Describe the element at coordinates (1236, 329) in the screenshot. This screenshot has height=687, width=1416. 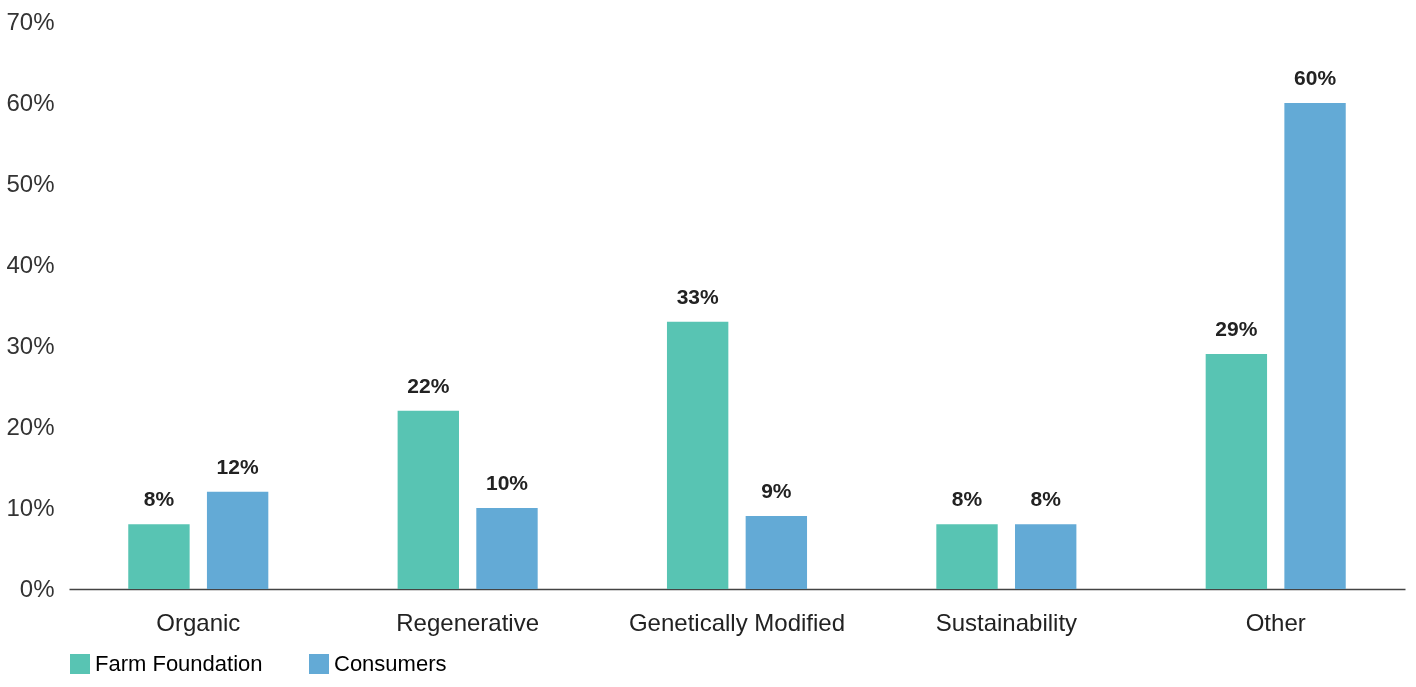
I see `data-label: 29%` at that location.